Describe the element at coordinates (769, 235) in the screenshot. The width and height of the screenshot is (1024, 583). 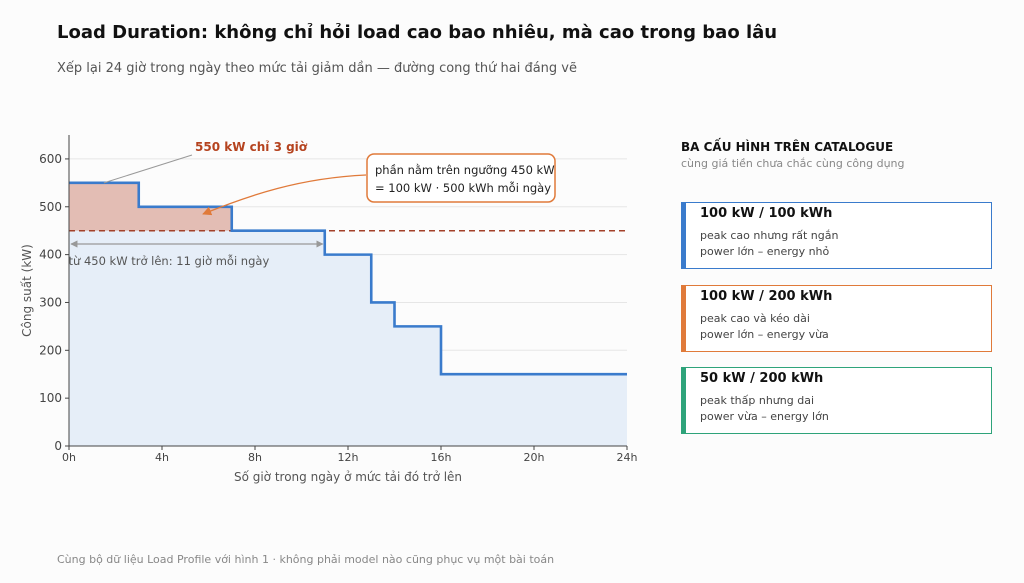
I see `config-card-line-1: peak cao nhưng rất ngắn` at that location.